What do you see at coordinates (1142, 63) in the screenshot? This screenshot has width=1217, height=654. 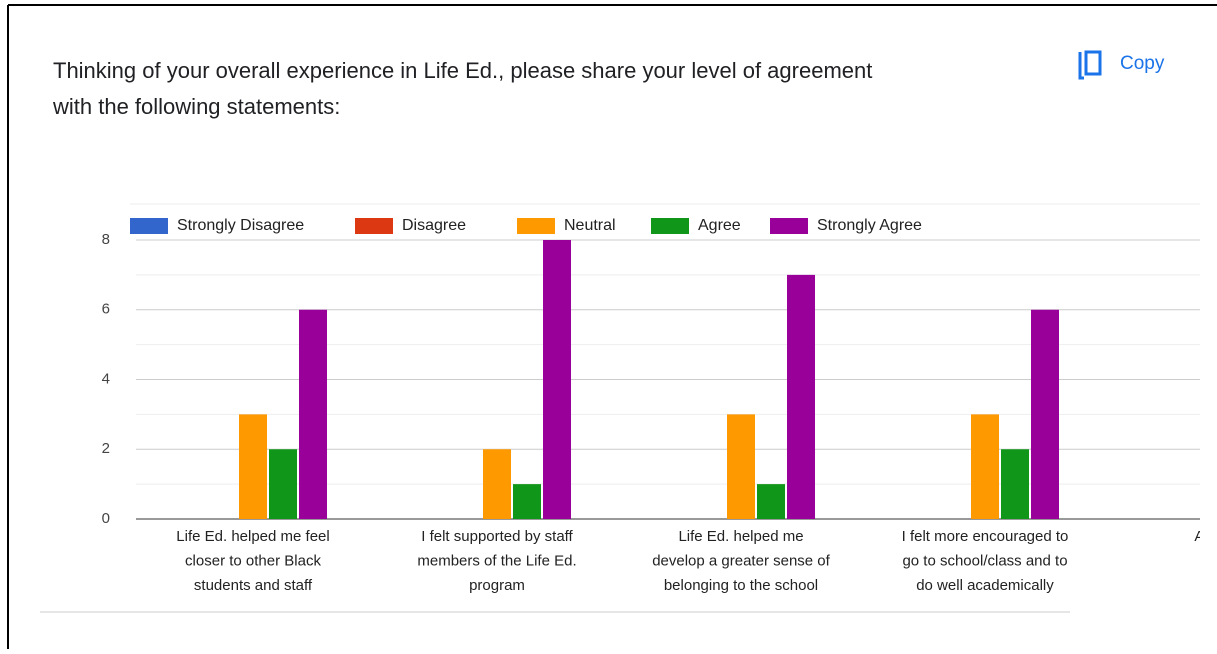 I see `copy-label: Copy` at bounding box center [1142, 63].